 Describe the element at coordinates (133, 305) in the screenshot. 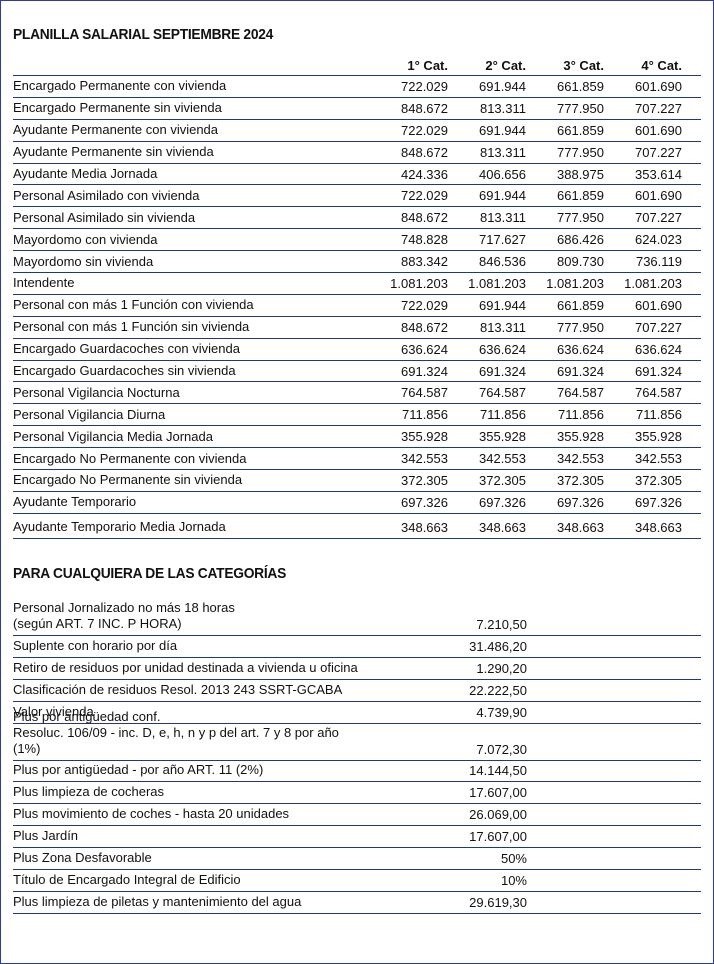

I see `row-label: Personal con más 1 Función con vivienda` at that location.